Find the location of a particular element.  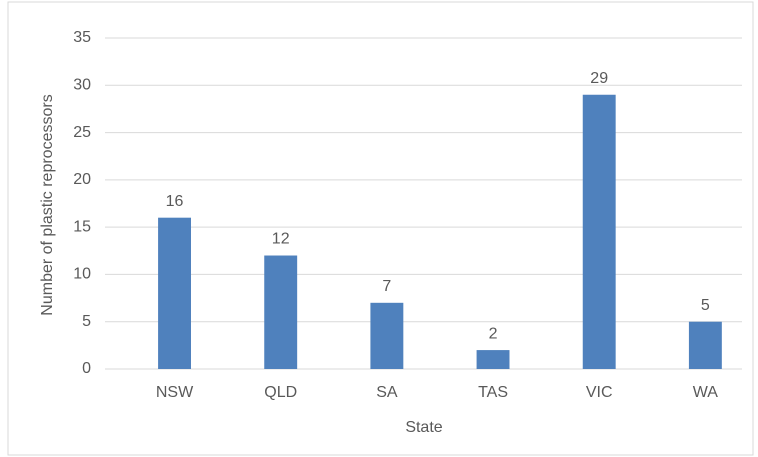

x-tick-label: SA is located at coordinates (387, 392).